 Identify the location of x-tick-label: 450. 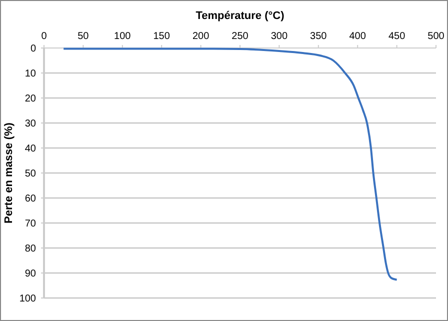
(397, 36).